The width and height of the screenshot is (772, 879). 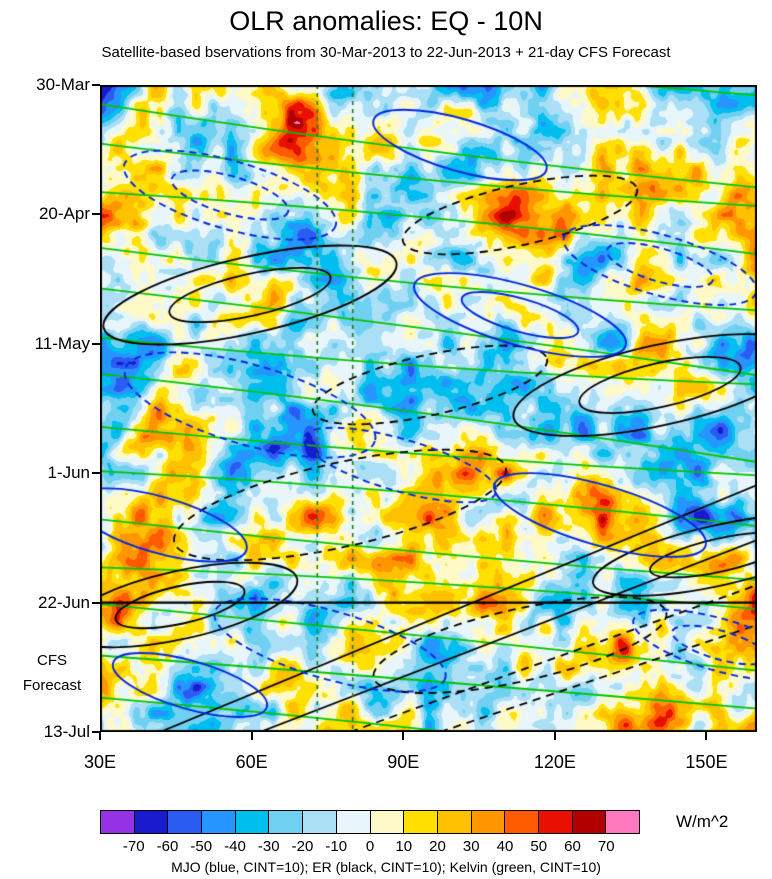 I want to click on cfs-label-line2: Forecast, so click(x=52, y=685).